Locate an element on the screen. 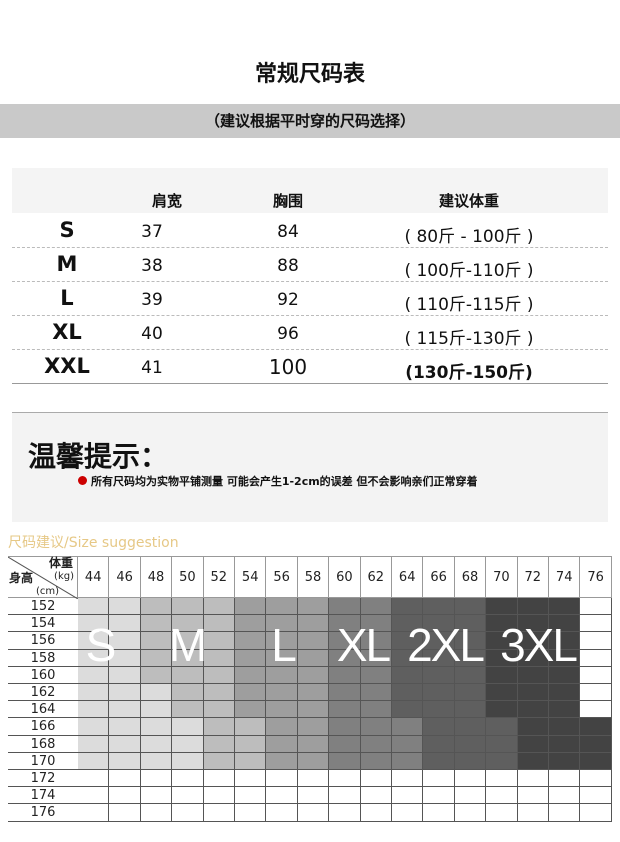  height-label: 156 is located at coordinates (43, 641).